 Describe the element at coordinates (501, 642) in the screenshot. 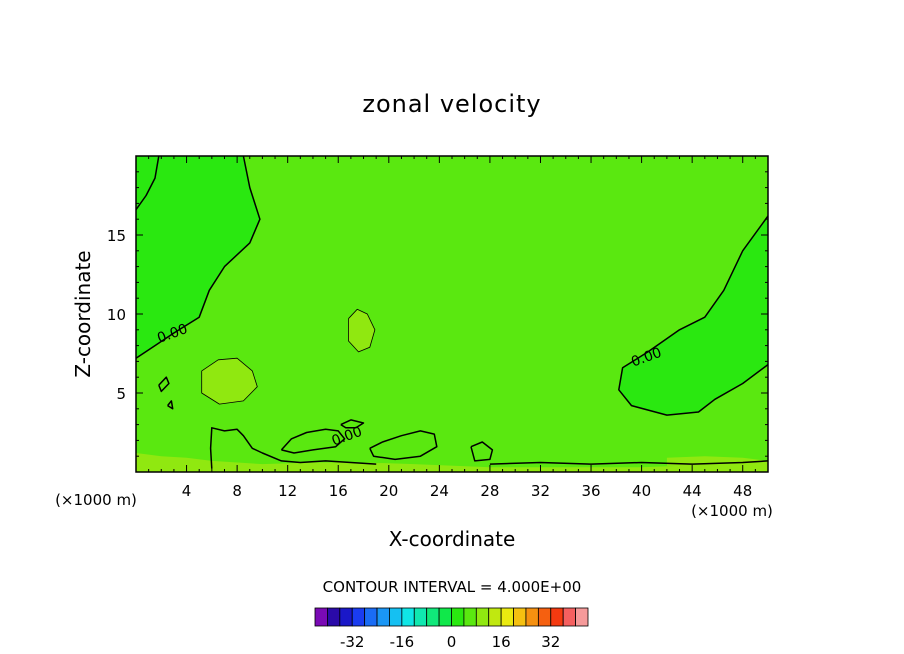

I see `colorbar-tick-label: 16` at that location.